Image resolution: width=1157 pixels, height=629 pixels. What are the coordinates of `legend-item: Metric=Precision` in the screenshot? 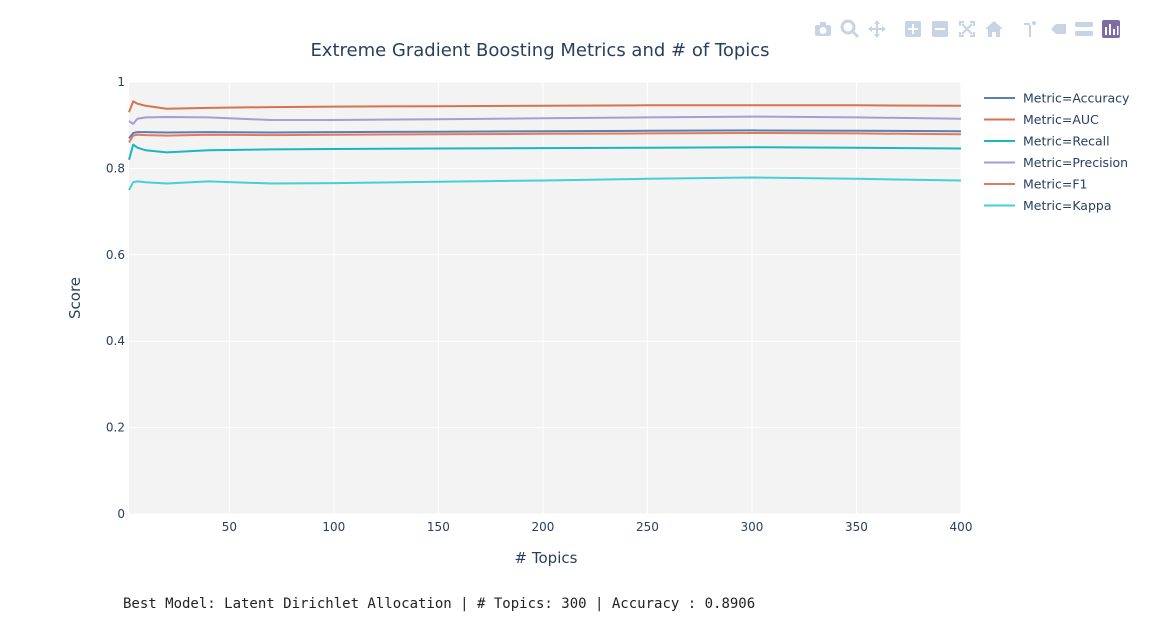 It's located at (1056, 162).